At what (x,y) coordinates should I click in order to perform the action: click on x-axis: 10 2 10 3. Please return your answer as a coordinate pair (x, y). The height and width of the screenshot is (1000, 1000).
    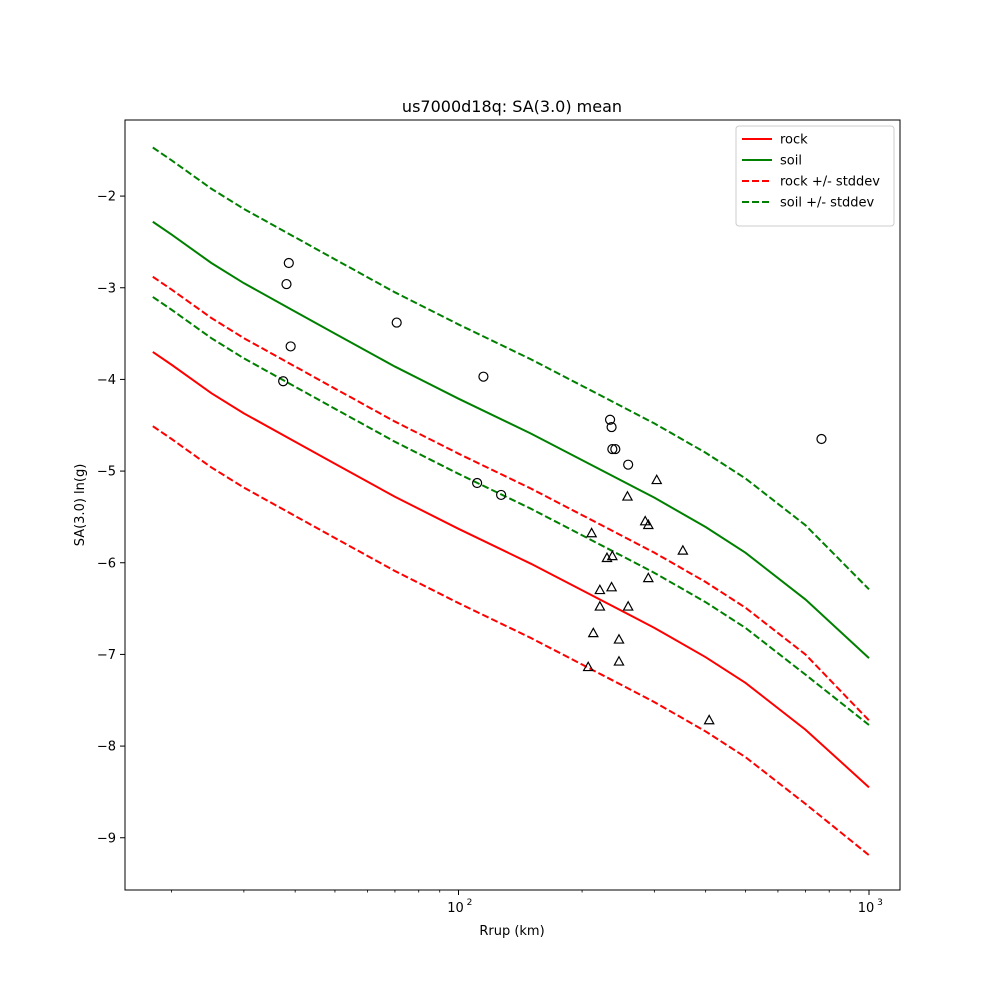
    Looking at the image, I should click on (527, 903).